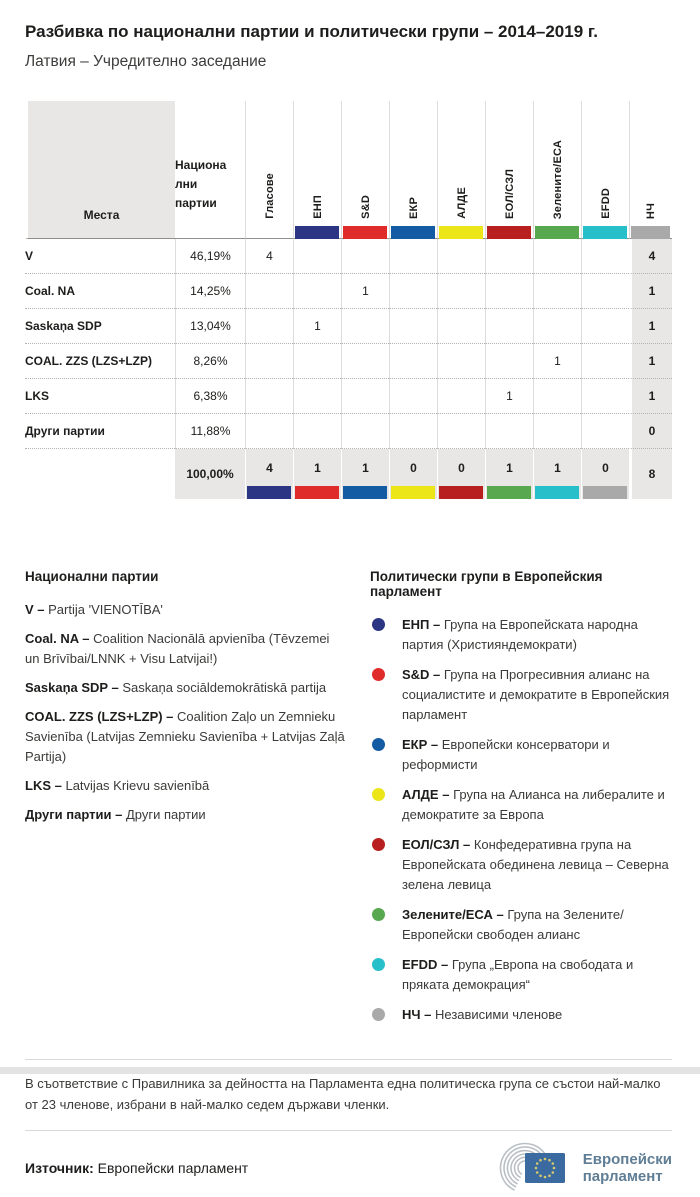 This screenshot has width=700, height=1197. What do you see at coordinates (269, 256) in the screenshot?
I see `group-seats-cell: 4` at bounding box center [269, 256].